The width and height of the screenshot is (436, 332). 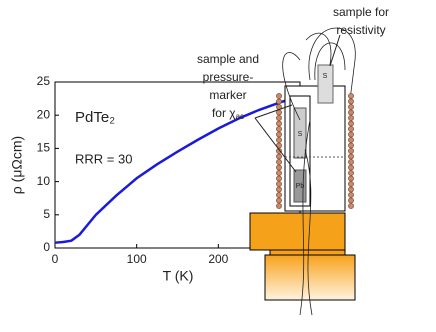 What do you see at coordinates (218, 259) in the screenshot?
I see `x-tick-label: 200` at bounding box center [218, 259].